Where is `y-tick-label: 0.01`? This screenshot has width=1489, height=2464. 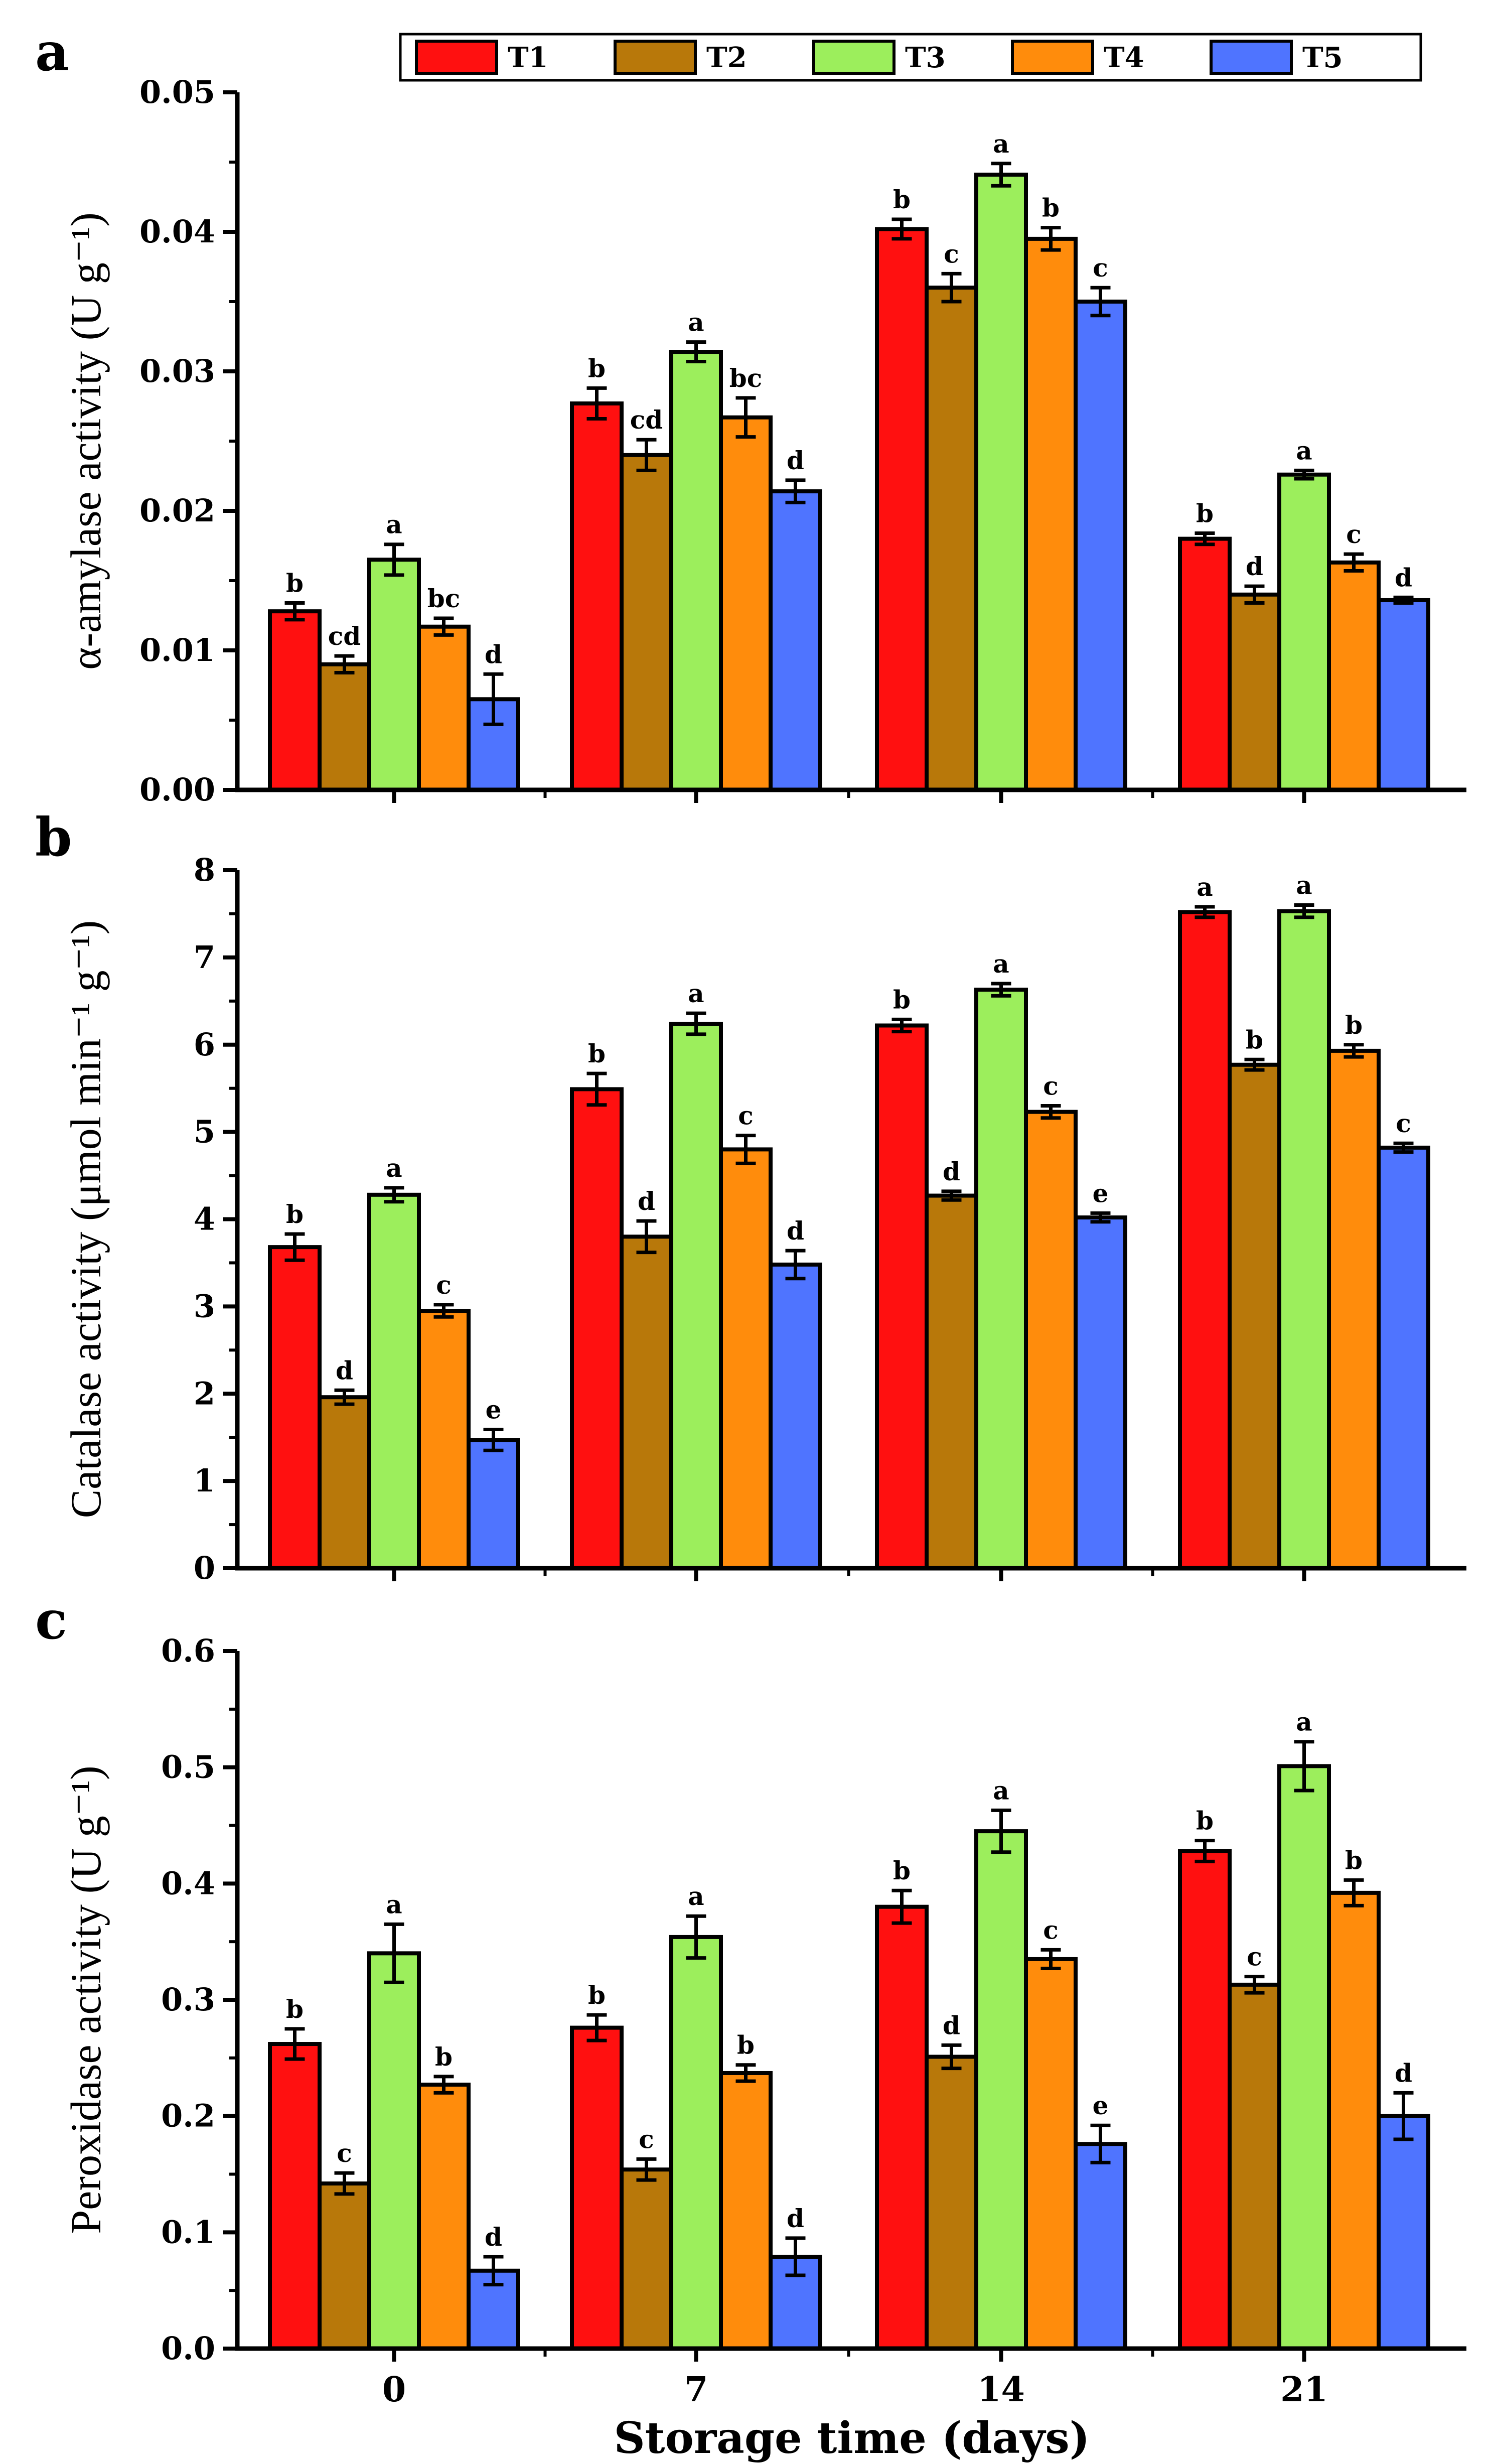
y-tick-label: 0.01 is located at coordinates (177, 650).